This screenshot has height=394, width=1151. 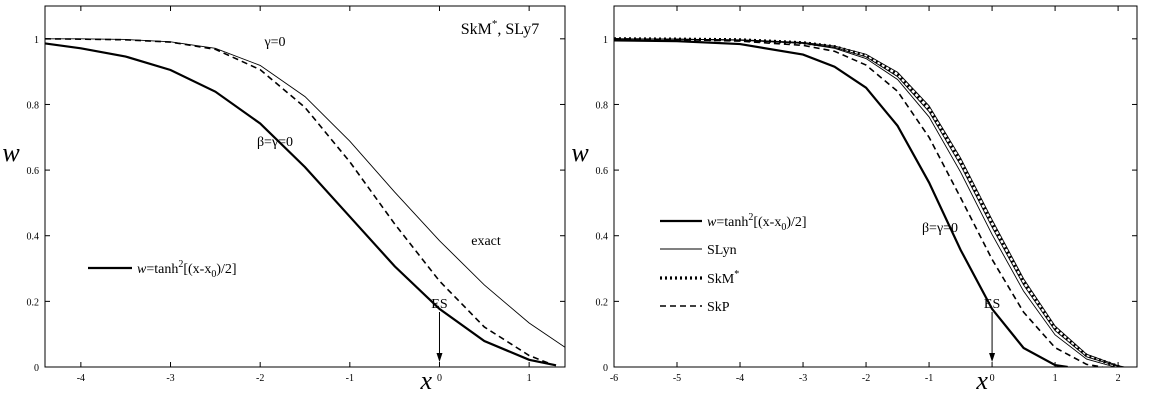 What do you see at coordinates (733, 263) in the screenshot?
I see `legend: w=tanh2[(x-x0)/2] SLyn SkM* SkP` at bounding box center [733, 263].